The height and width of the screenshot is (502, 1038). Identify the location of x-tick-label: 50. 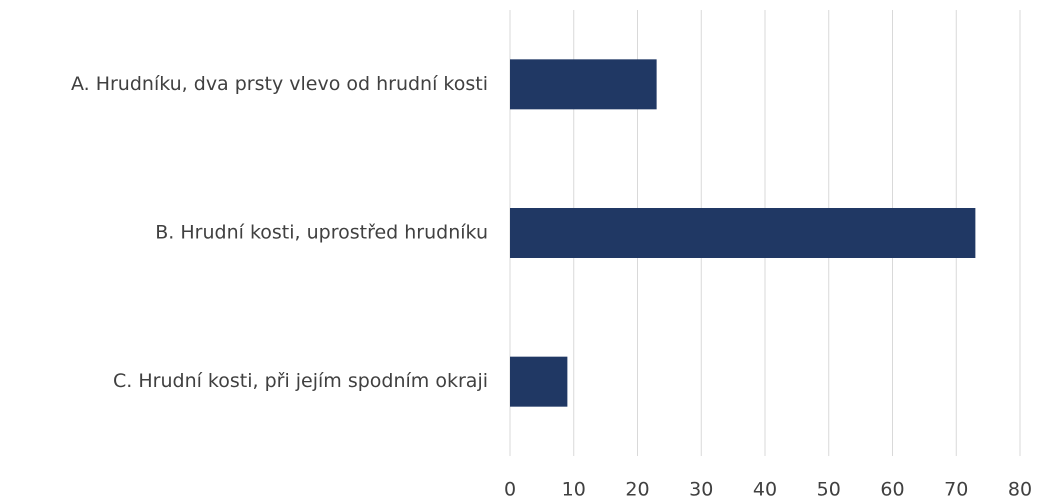
(829, 490).